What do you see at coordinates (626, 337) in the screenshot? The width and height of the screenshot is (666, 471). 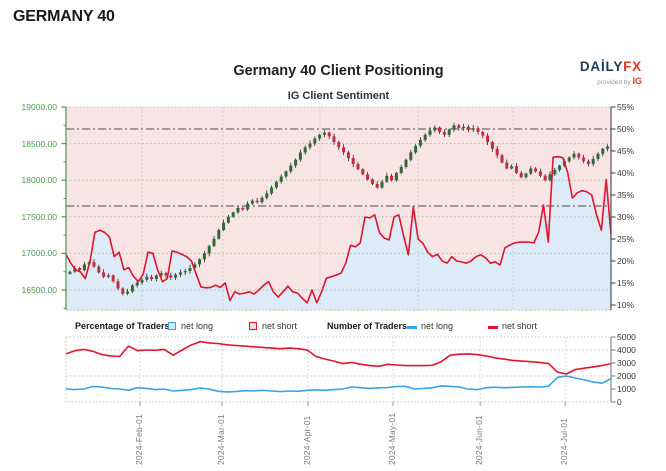 I see `count-tick-label: 5000` at bounding box center [626, 337].